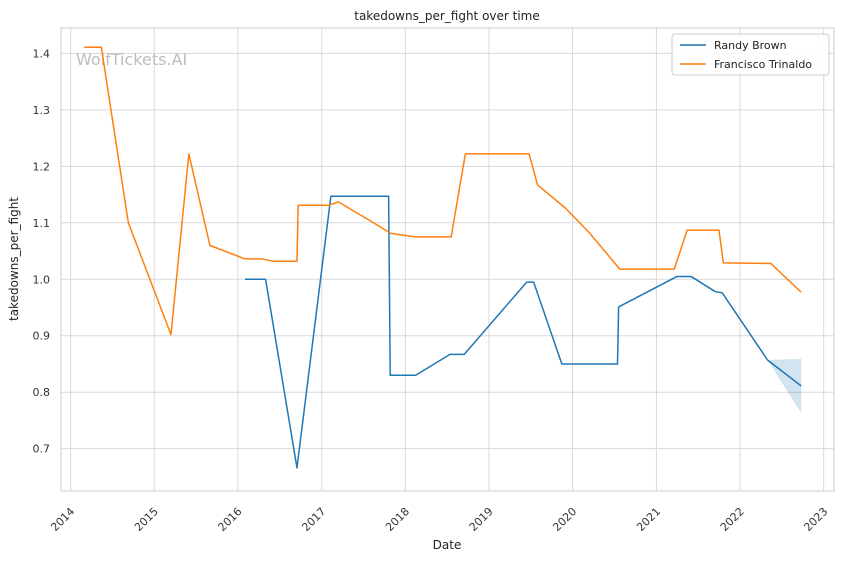 The height and width of the screenshot is (561, 845). Describe the element at coordinates (42, 279) in the screenshot. I see `y-tick-label: 1.0` at that location.